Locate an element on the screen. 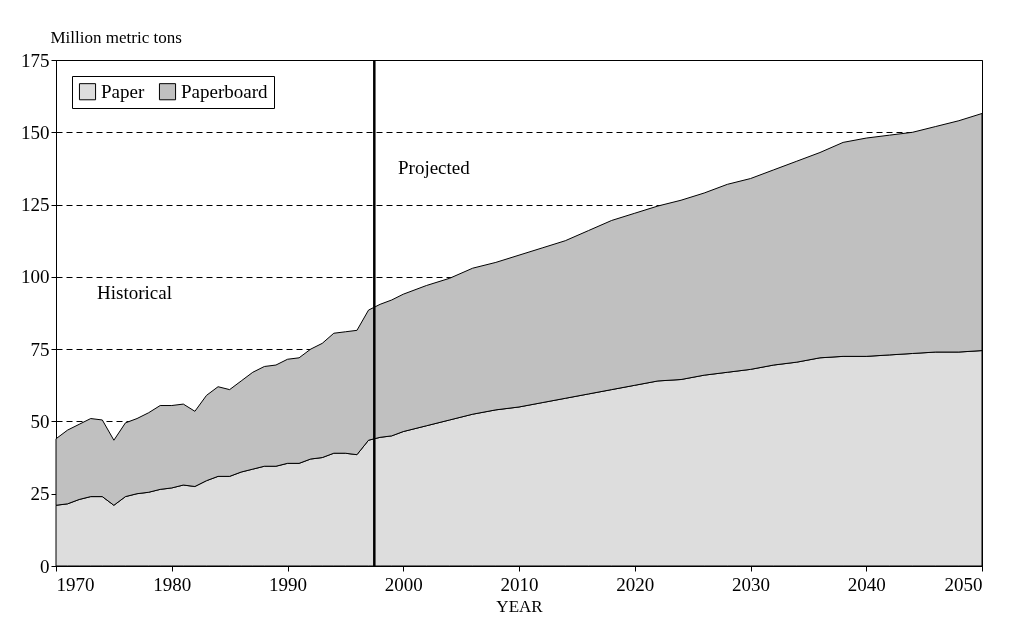 This screenshot has height=624, width=1026. y-tick-label: 75 is located at coordinates (40, 349).